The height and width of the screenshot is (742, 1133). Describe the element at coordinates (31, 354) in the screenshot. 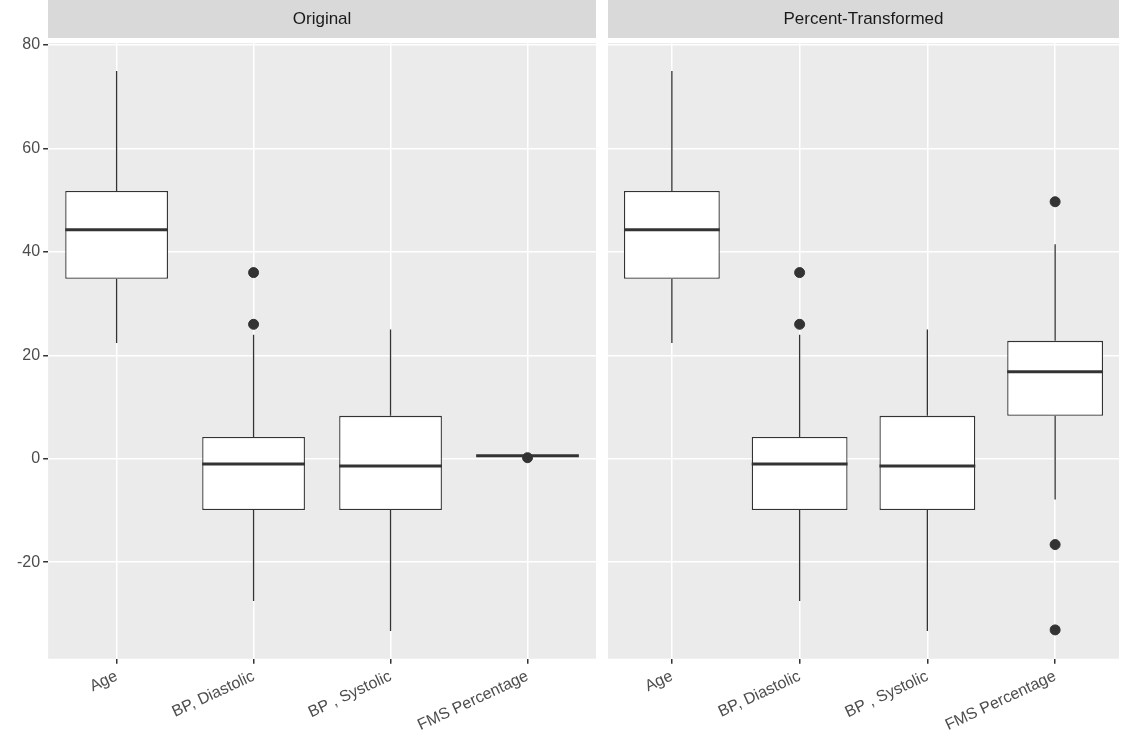

I see `y-tick-label: 20` at that location.